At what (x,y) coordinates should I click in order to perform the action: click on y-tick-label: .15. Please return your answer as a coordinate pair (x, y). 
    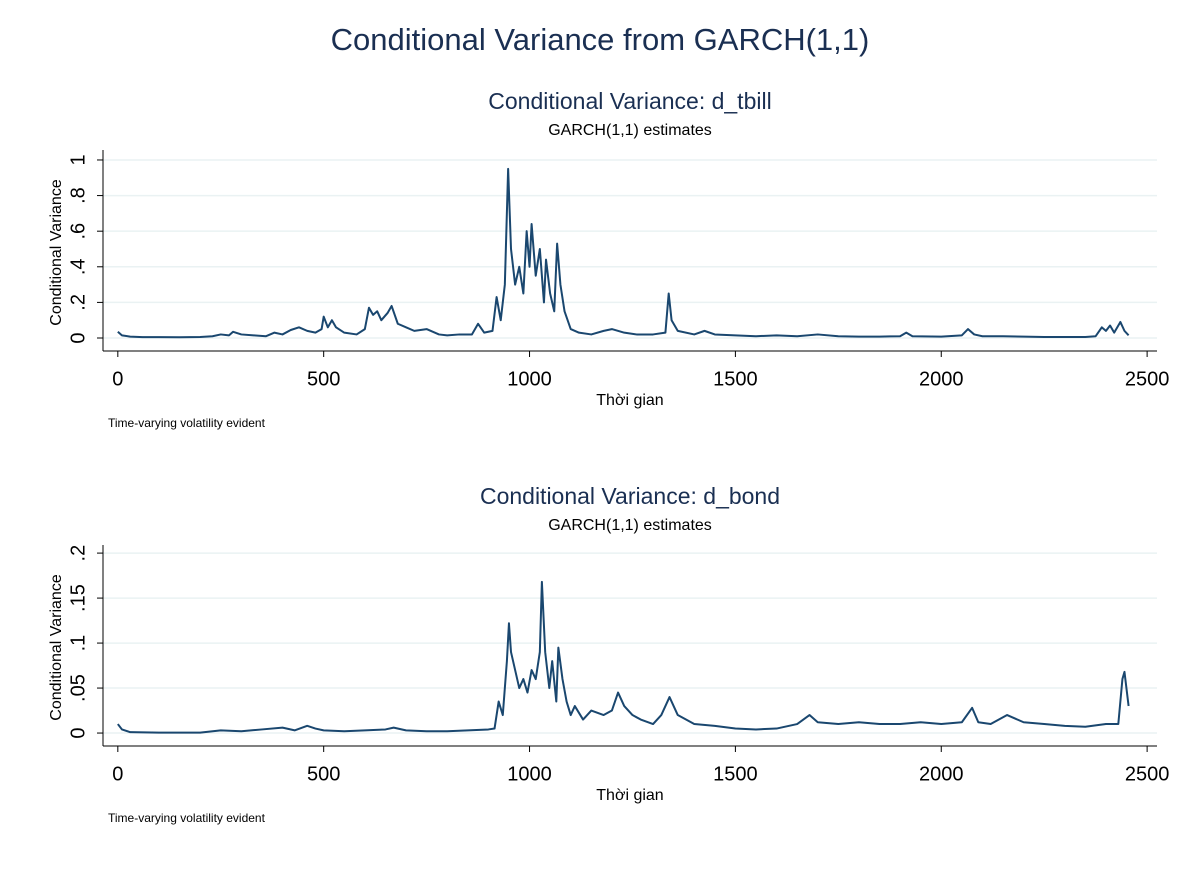
    Looking at the image, I should click on (78, 598).